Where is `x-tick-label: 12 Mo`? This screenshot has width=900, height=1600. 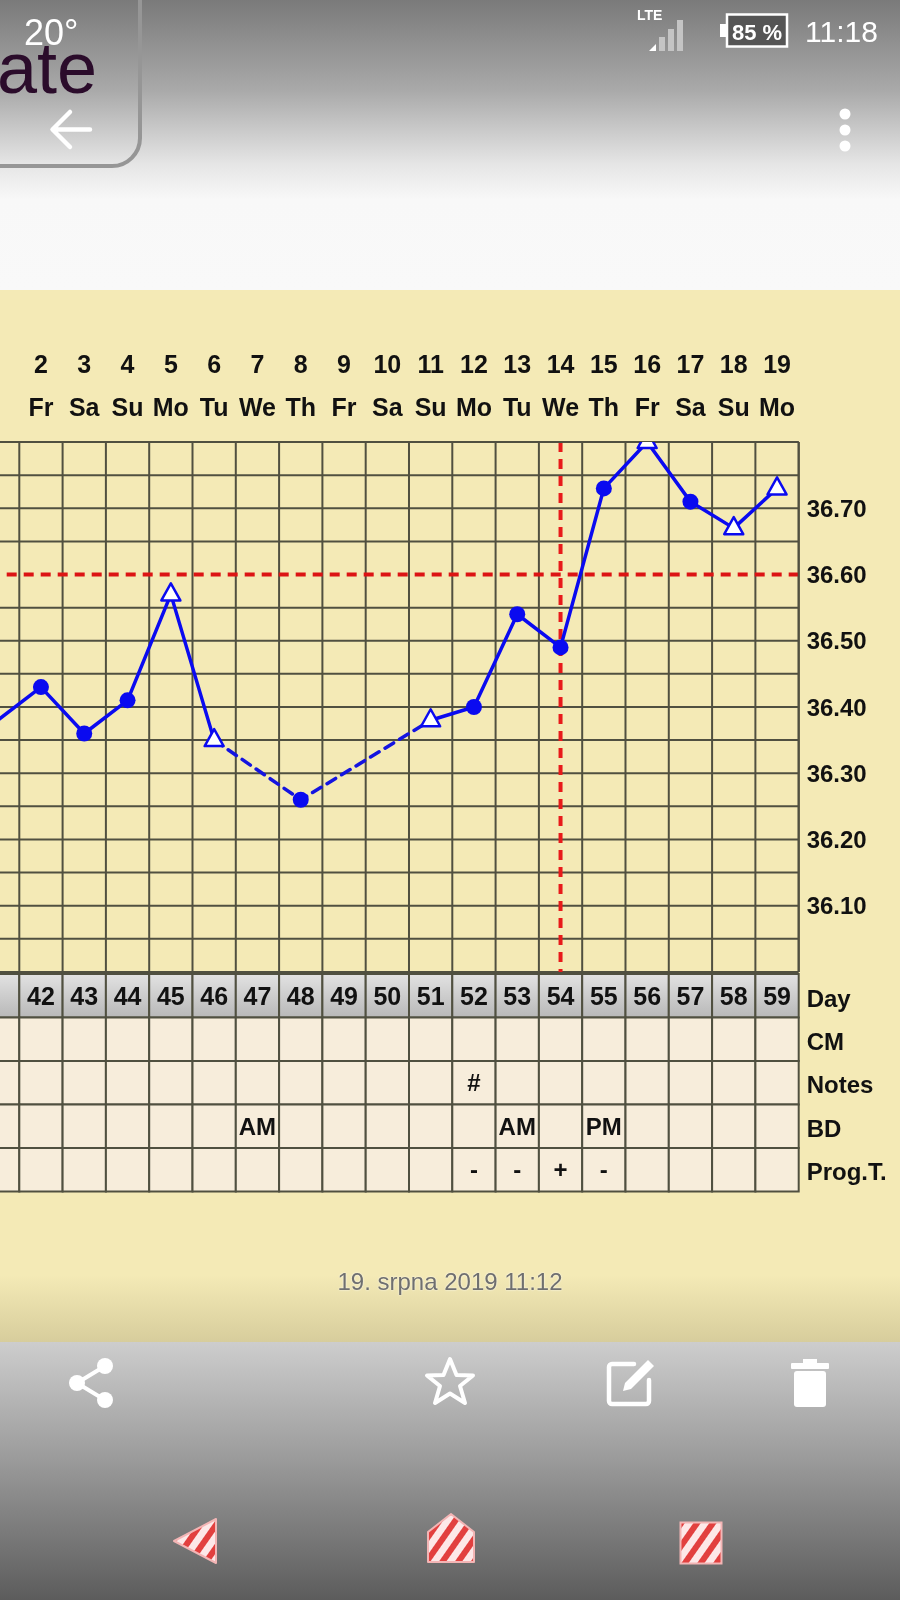
x-tick-label: 12 Mo is located at coordinates (473, 385).